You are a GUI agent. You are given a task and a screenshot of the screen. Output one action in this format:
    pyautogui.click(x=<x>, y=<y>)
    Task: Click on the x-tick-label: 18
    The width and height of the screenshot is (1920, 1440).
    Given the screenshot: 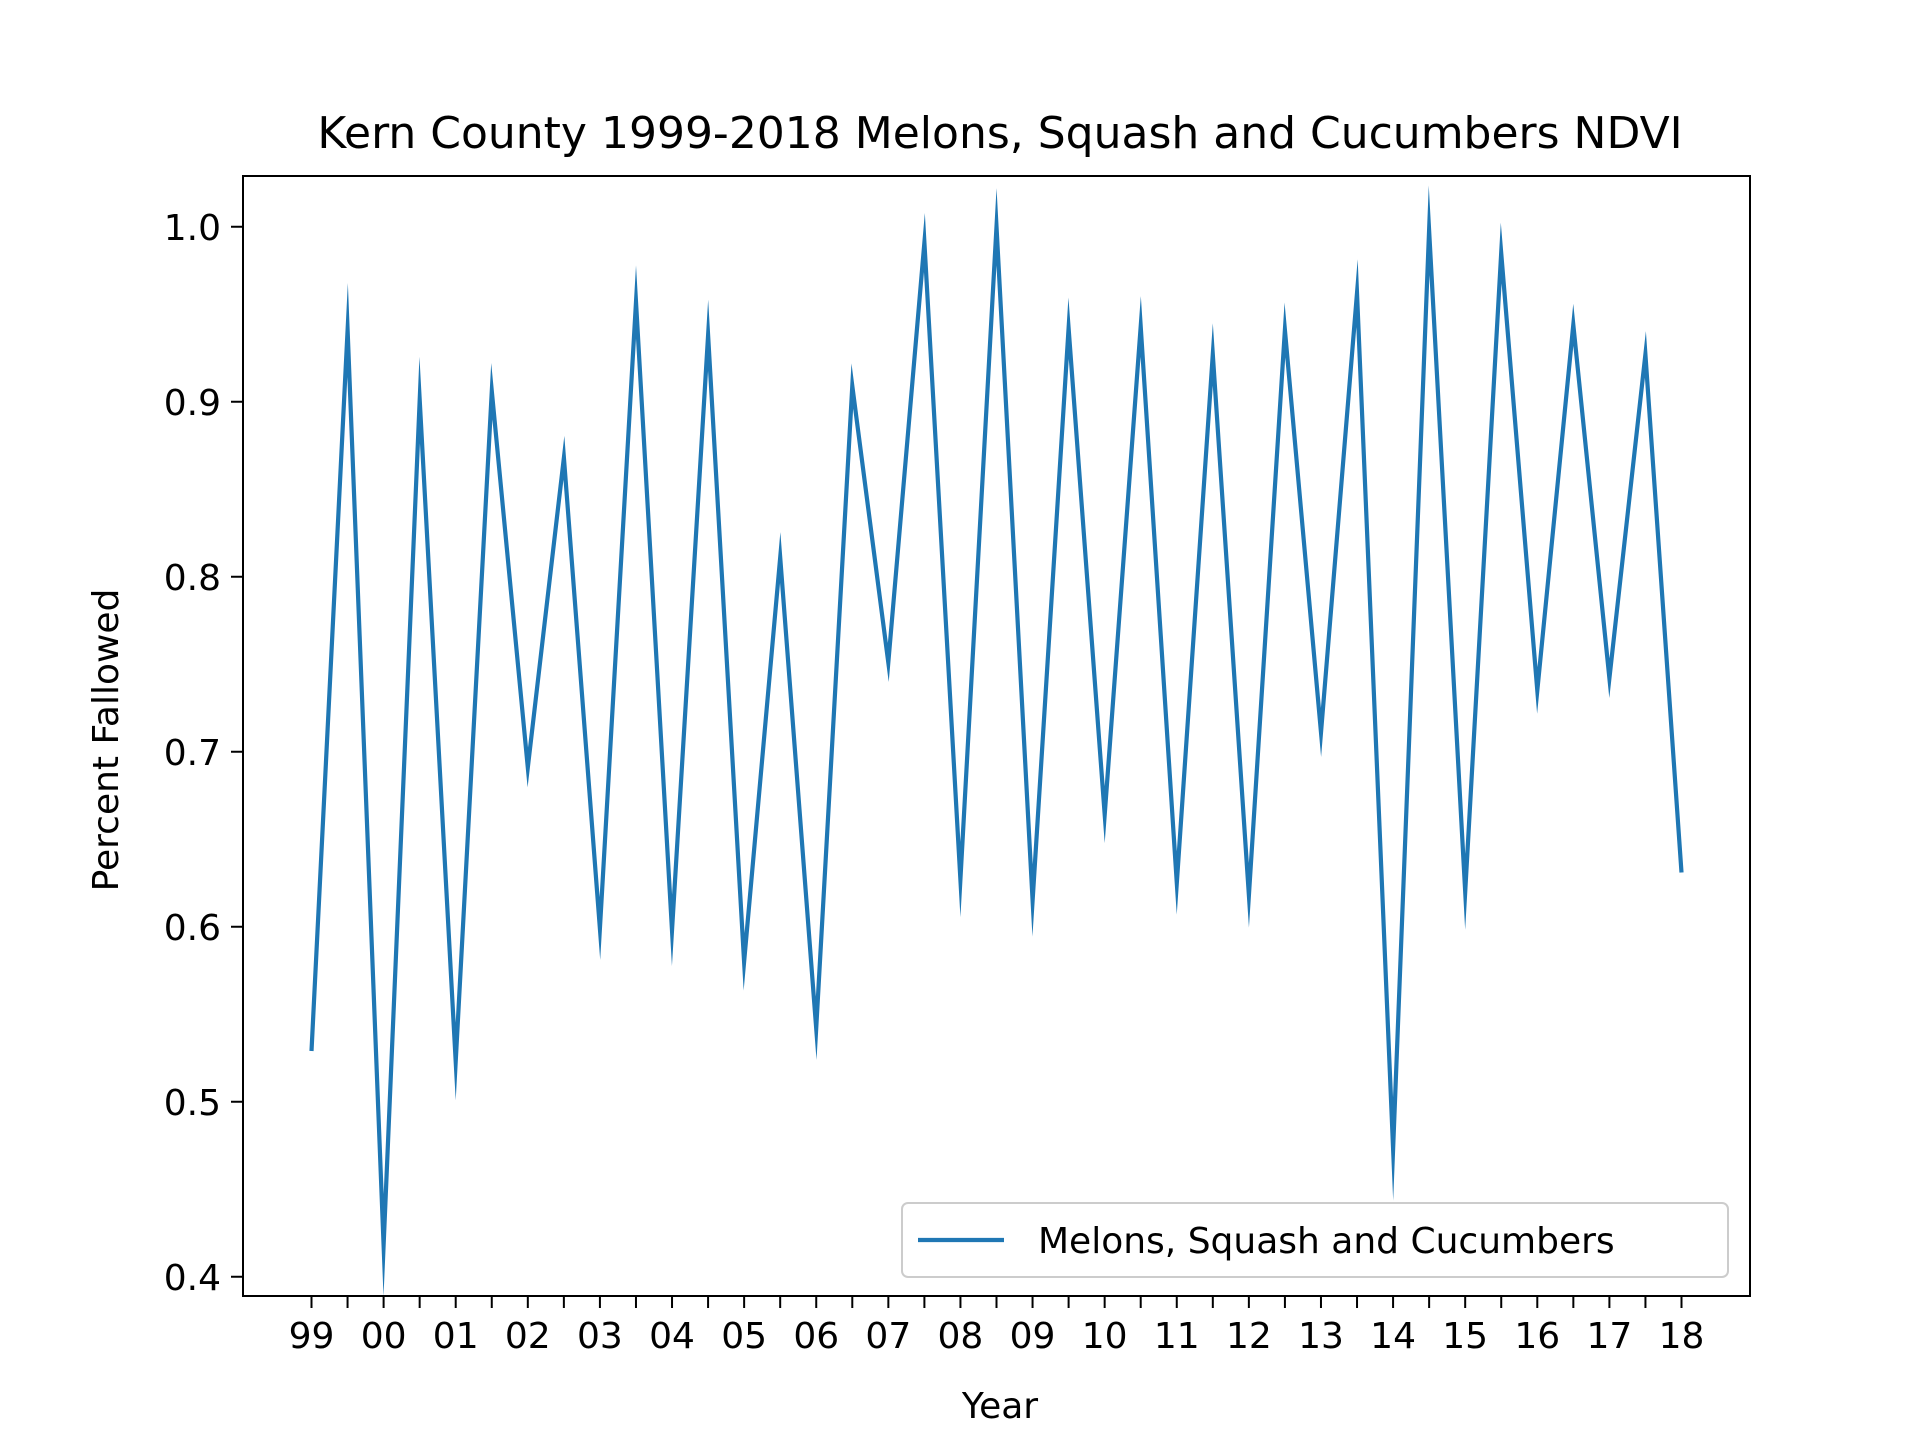 What is the action you would take?
    pyautogui.click(x=1682, y=1336)
    